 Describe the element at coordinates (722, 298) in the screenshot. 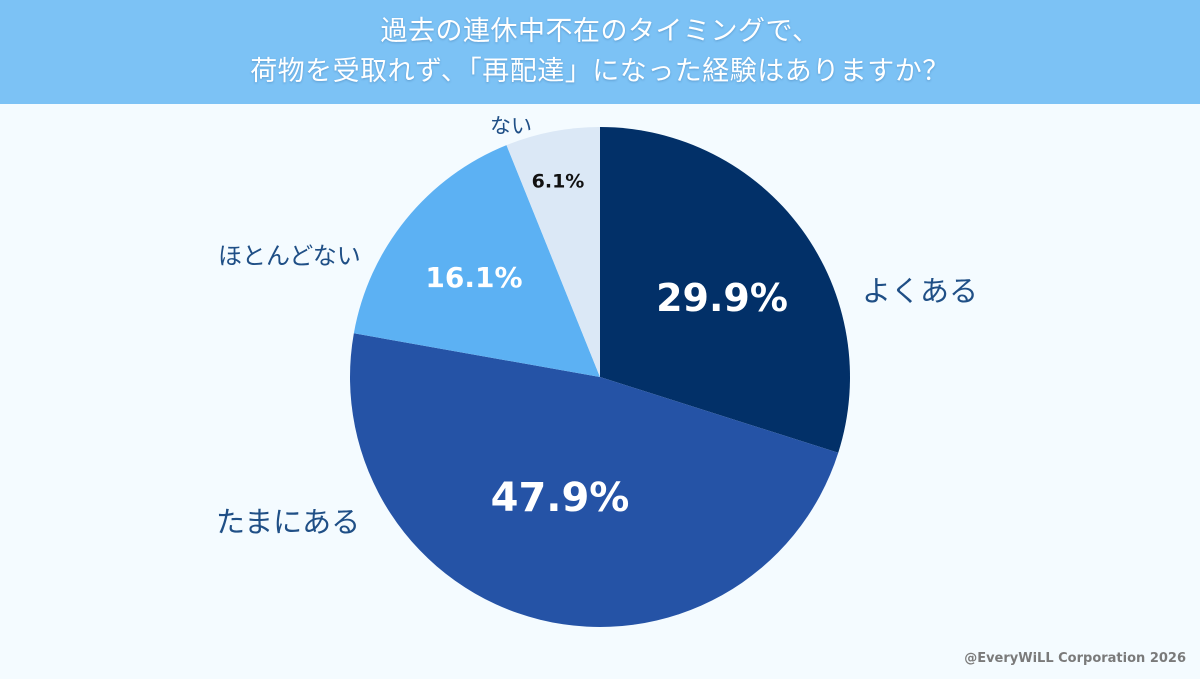

I see `slice-value-often: 29.9%` at that location.